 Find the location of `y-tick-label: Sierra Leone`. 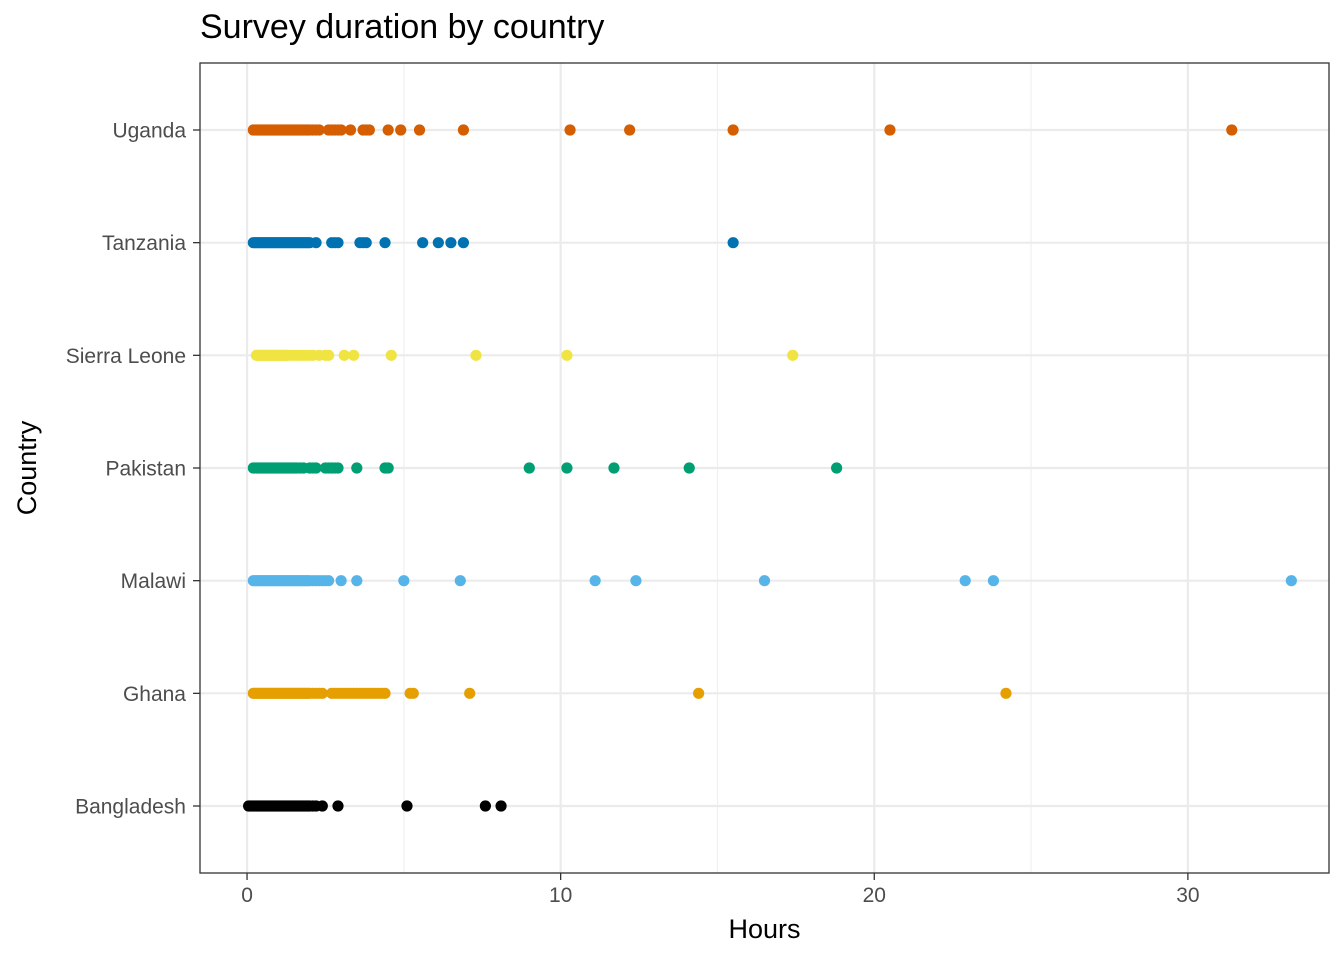

y-tick-label: Sierra Leone is located at coordinates (126, 356).